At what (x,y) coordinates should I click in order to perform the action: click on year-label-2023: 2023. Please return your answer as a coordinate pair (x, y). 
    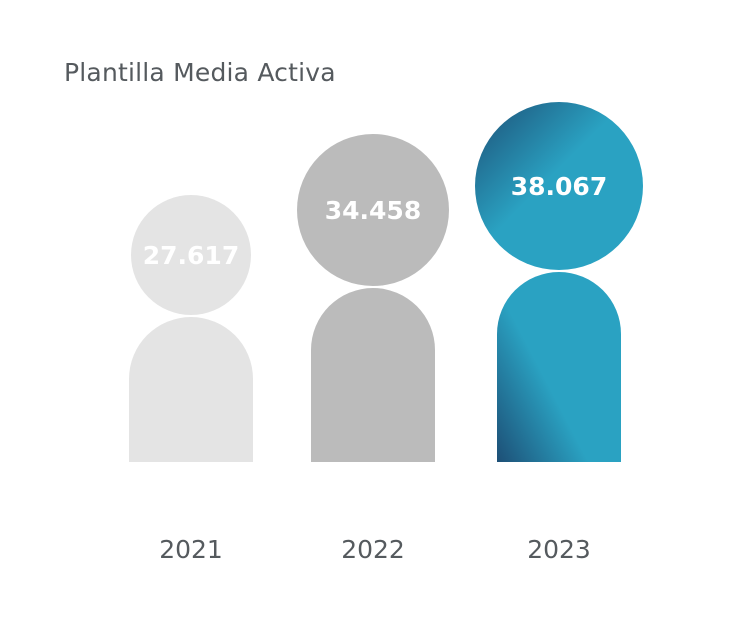
    Looking at the image, I should click on (559, 549).